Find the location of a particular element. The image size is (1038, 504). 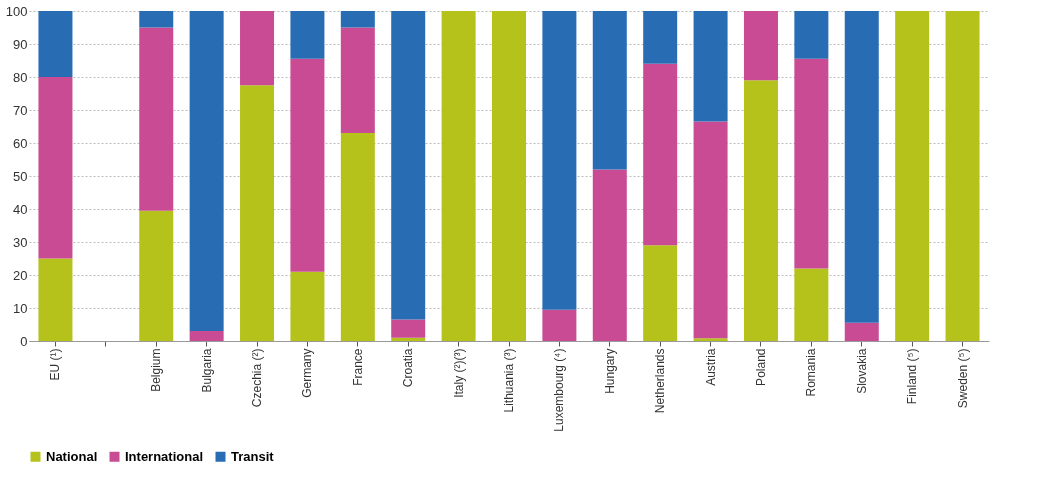

y-tick-label: 70 is located at coordinates (20, 110).